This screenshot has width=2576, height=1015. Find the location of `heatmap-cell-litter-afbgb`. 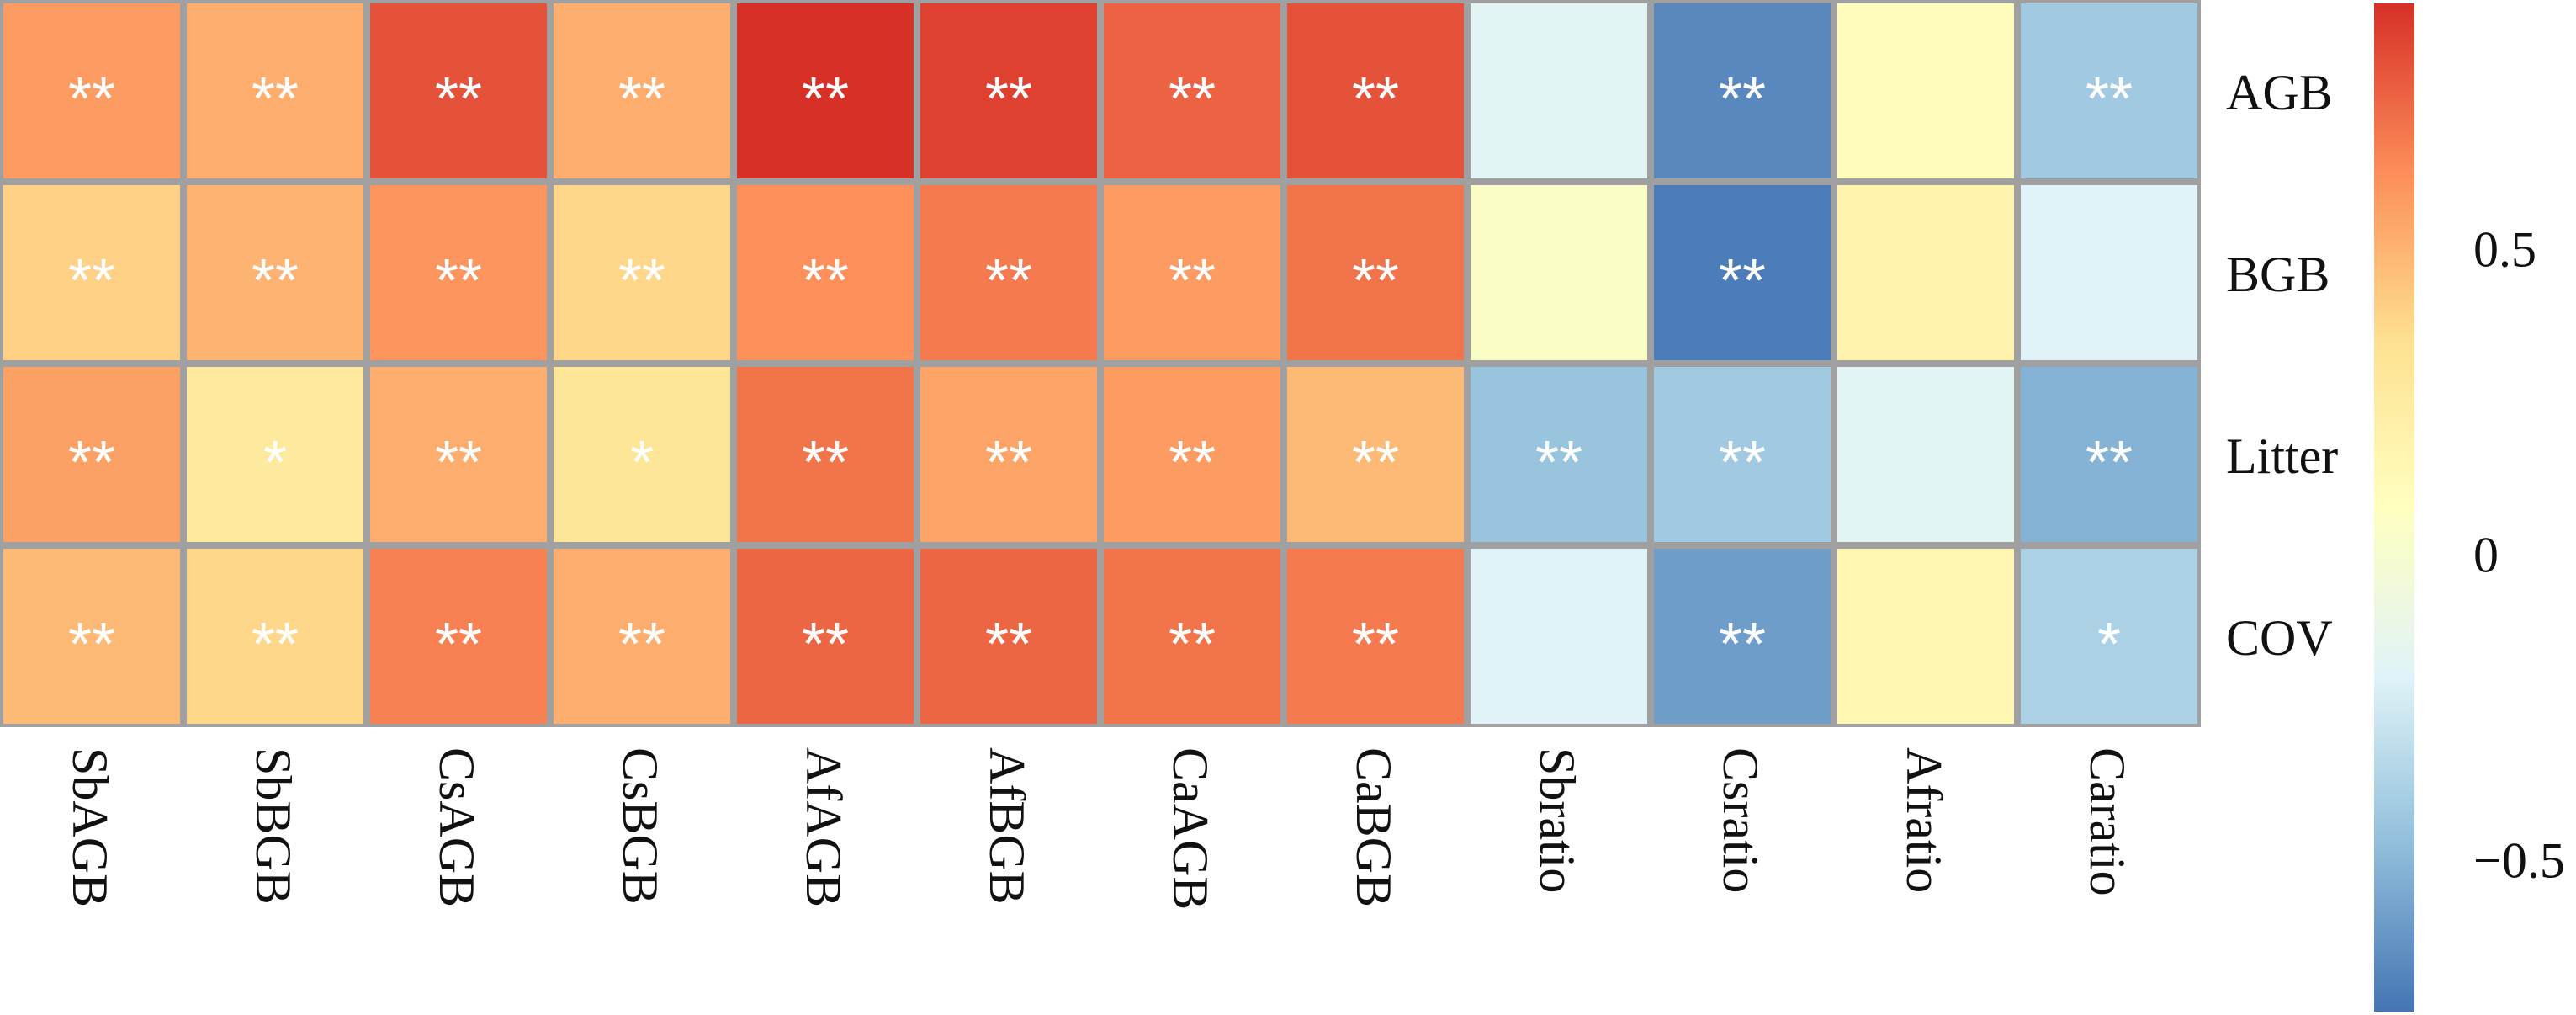

heatmap-cell-litter-afbgb is located at coordinates (1009, 454).